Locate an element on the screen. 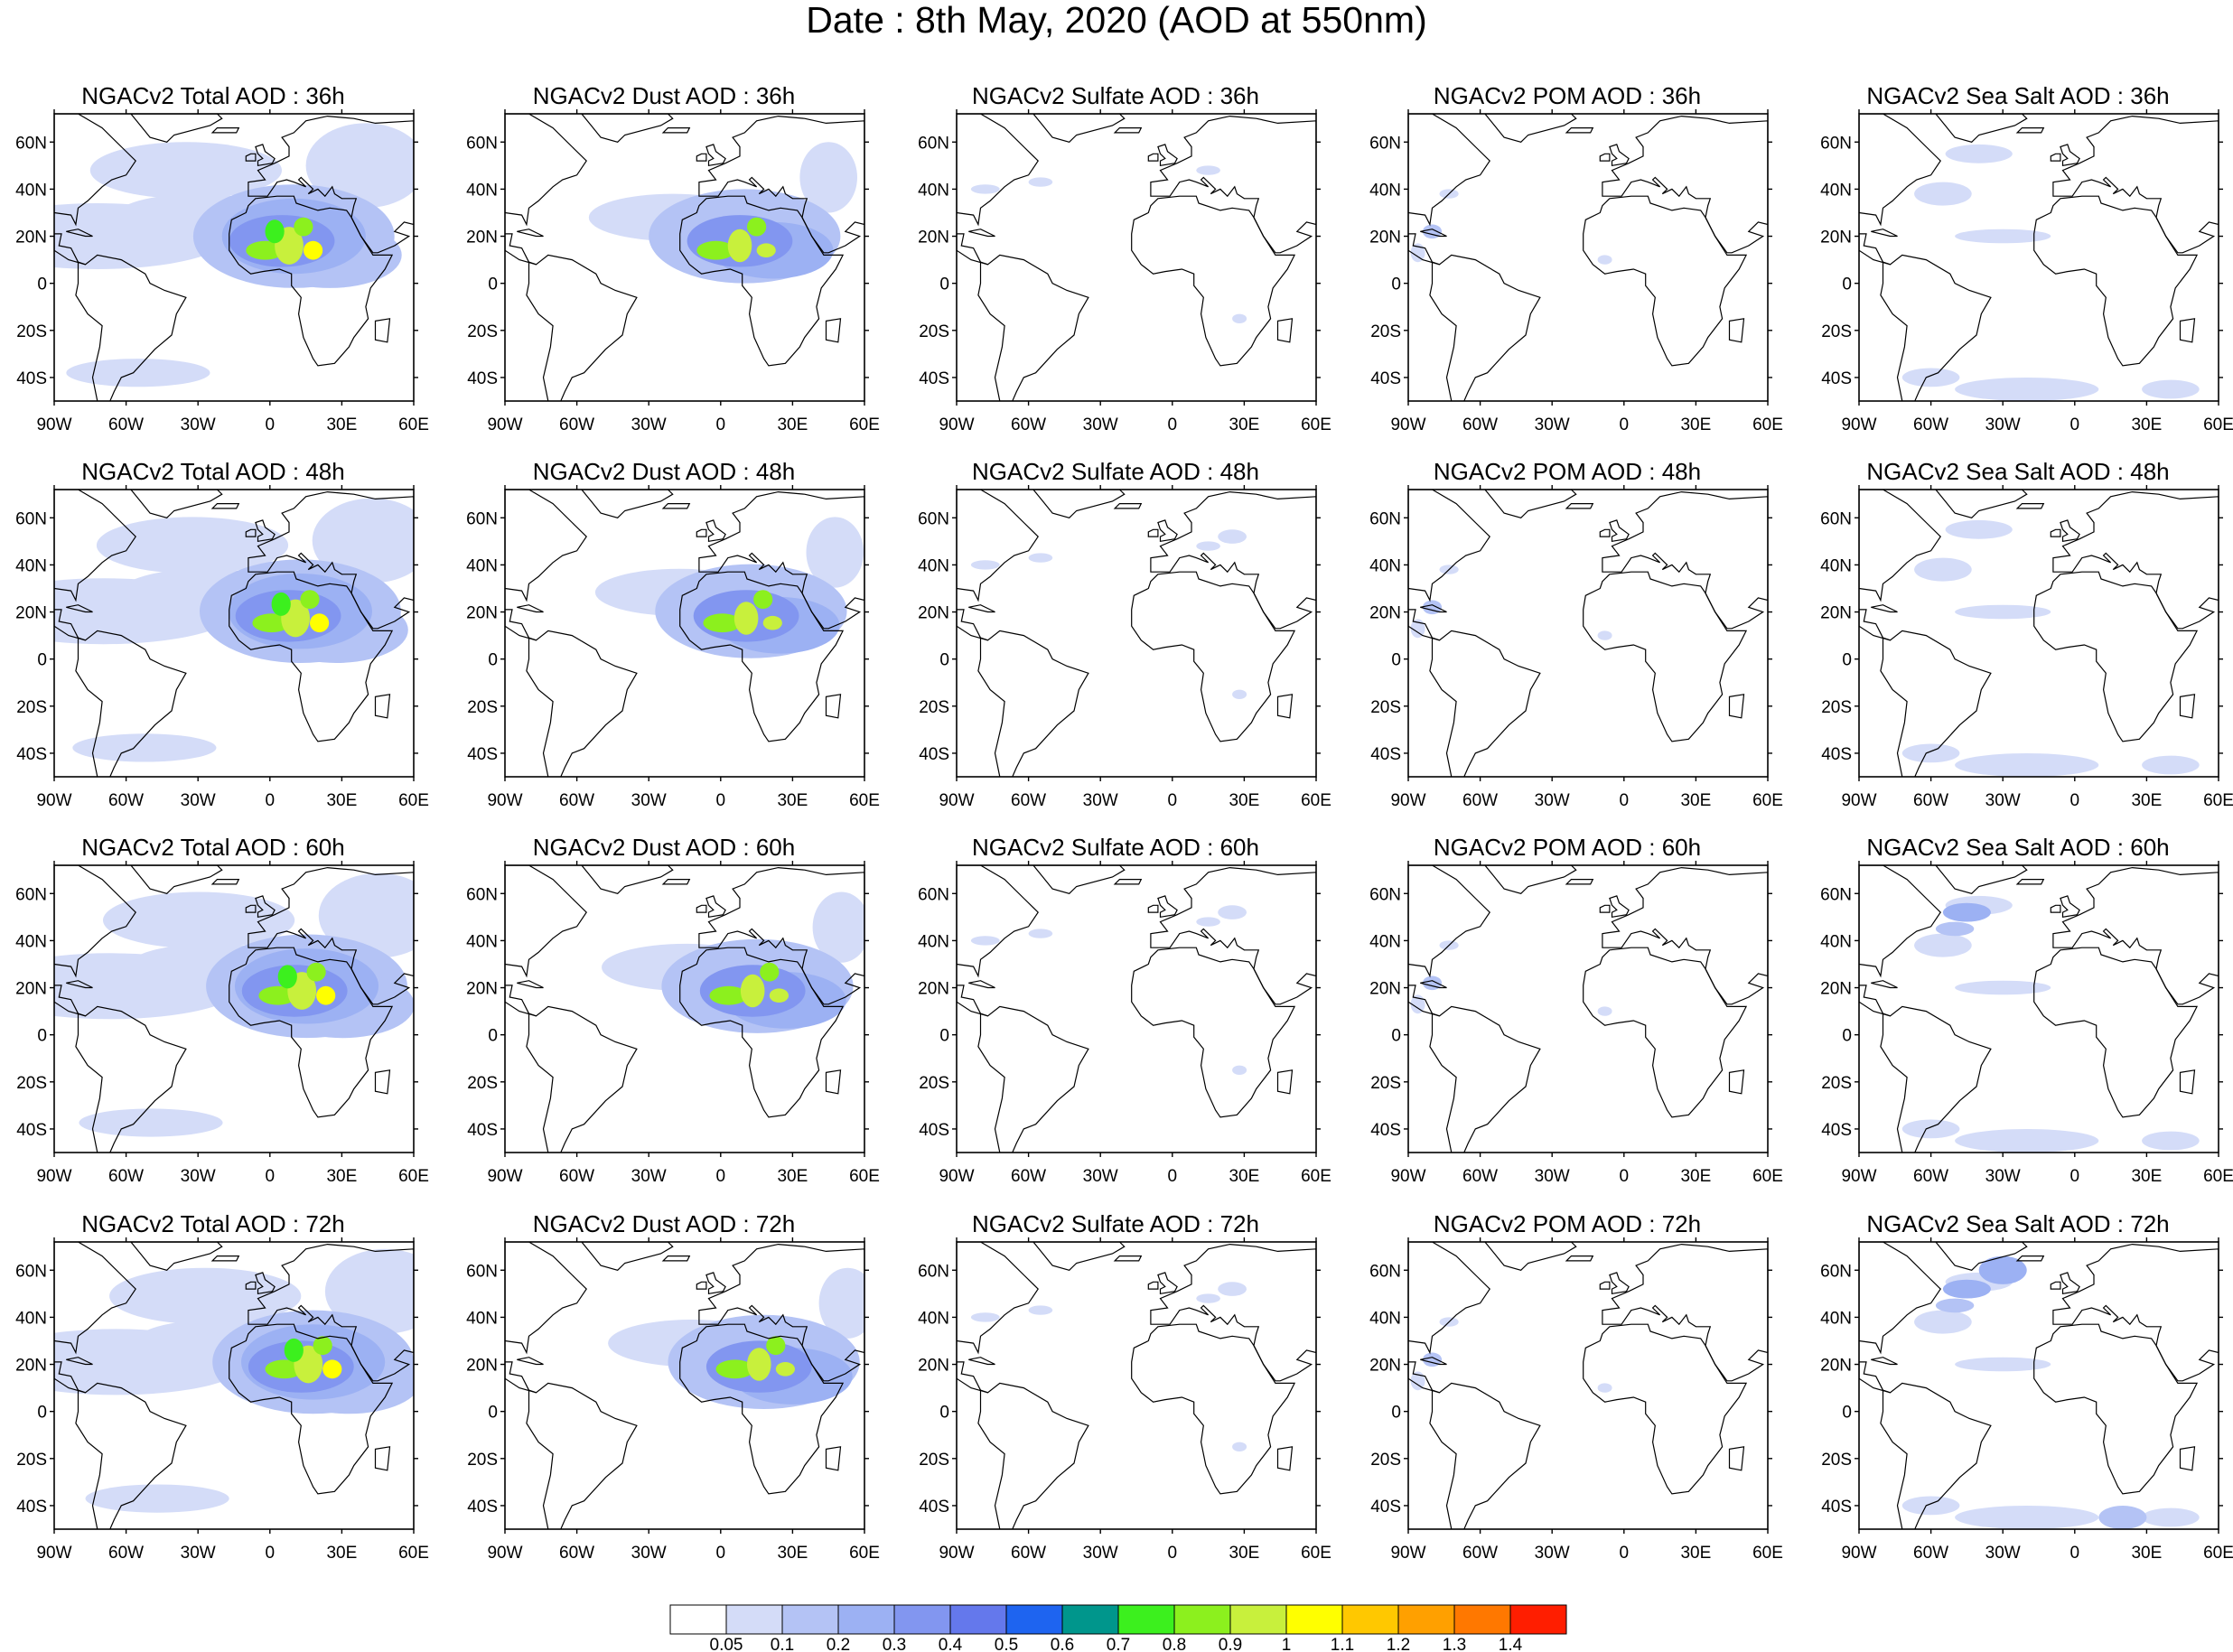 This screenshot has width=2233, height=1652. colorbar-label: 0.4 is located at coordinates (951, 1644).